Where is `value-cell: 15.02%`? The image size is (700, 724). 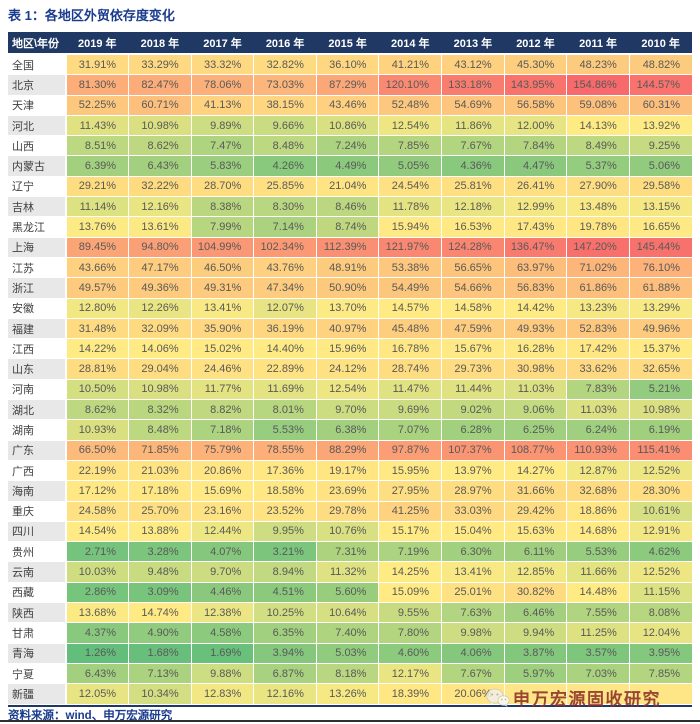 value-cell: 15.02% is located at coordinates (223, 349).